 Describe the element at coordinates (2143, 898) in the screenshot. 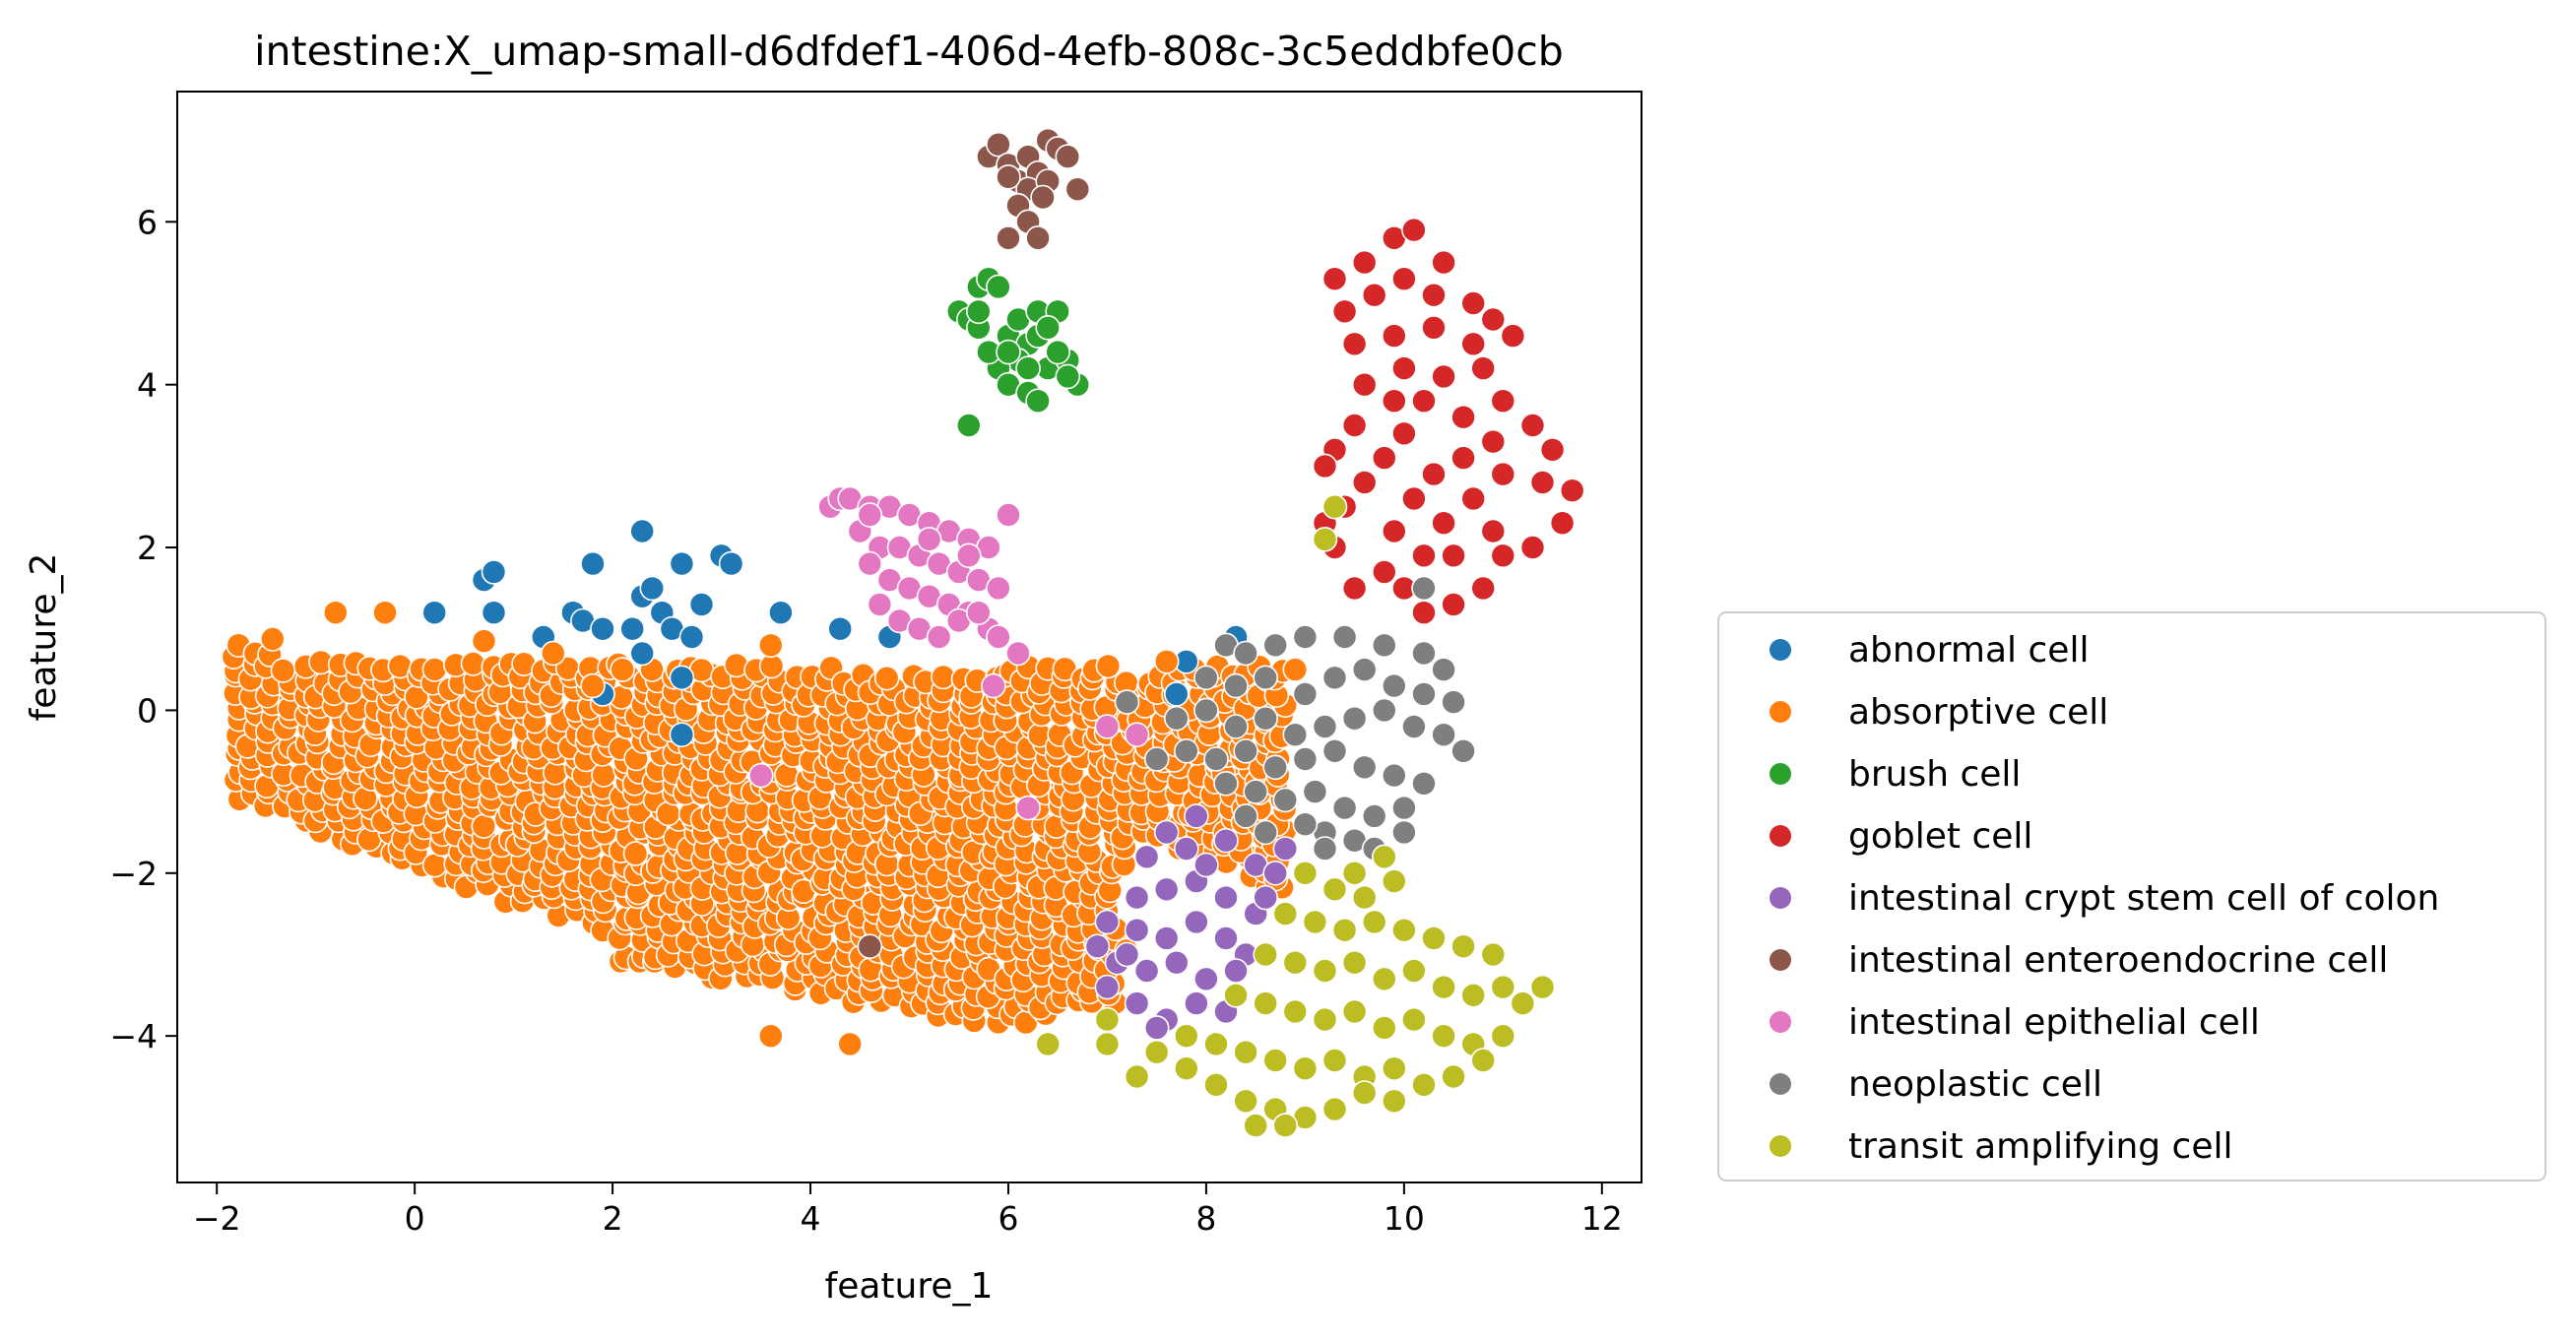

I see `legend-label: intestinal crypt stem cell of colon` at that location.